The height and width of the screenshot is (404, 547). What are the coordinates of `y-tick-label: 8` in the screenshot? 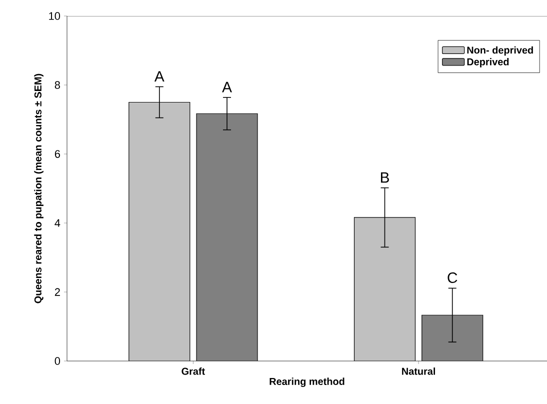 It's located at (57, 85).